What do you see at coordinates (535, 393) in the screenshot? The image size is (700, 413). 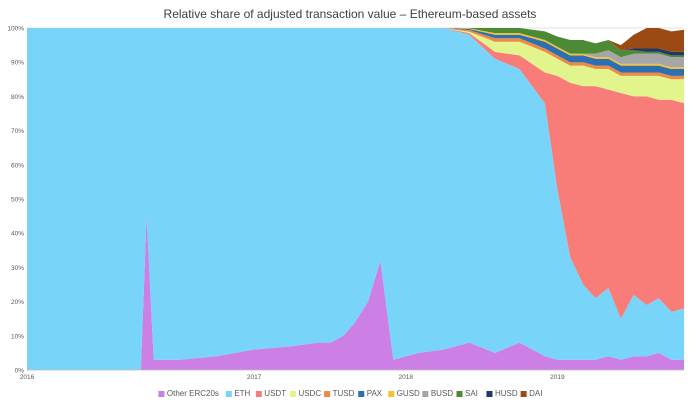 I see `legend-label-dai: DAI` at bounding box center [535, 393].